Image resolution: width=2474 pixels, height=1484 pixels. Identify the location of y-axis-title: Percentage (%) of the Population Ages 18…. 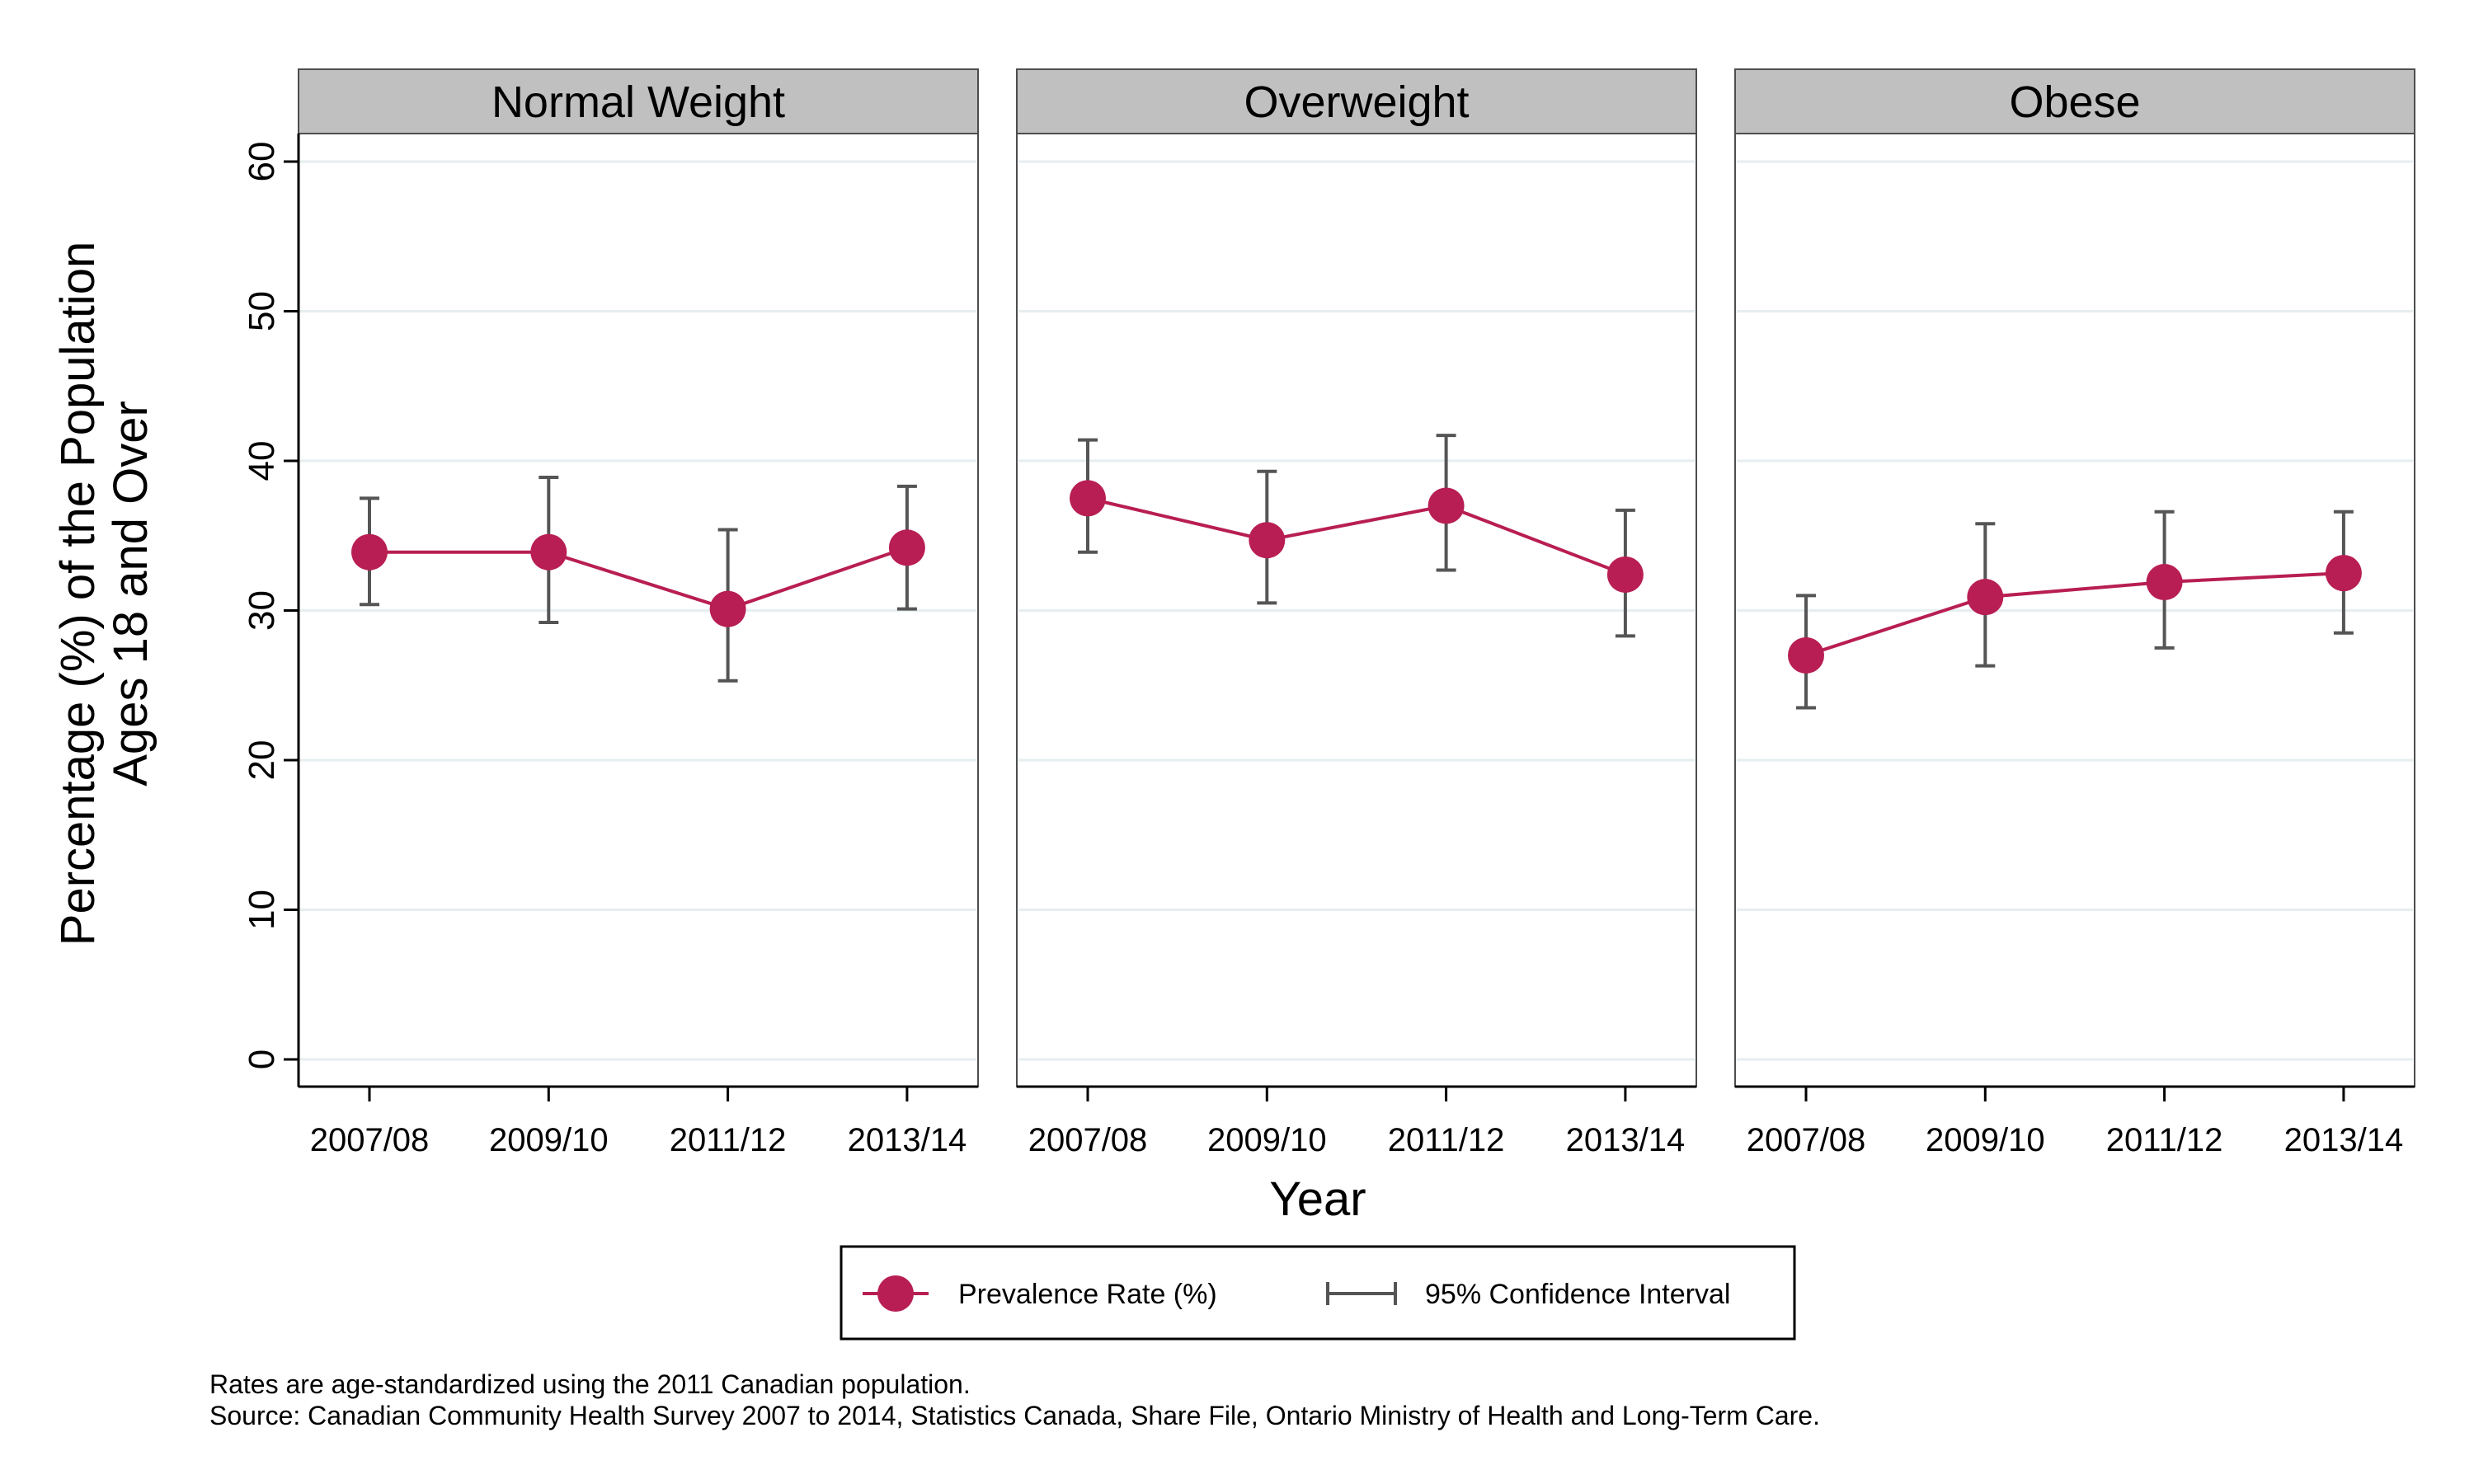
(104, 594).